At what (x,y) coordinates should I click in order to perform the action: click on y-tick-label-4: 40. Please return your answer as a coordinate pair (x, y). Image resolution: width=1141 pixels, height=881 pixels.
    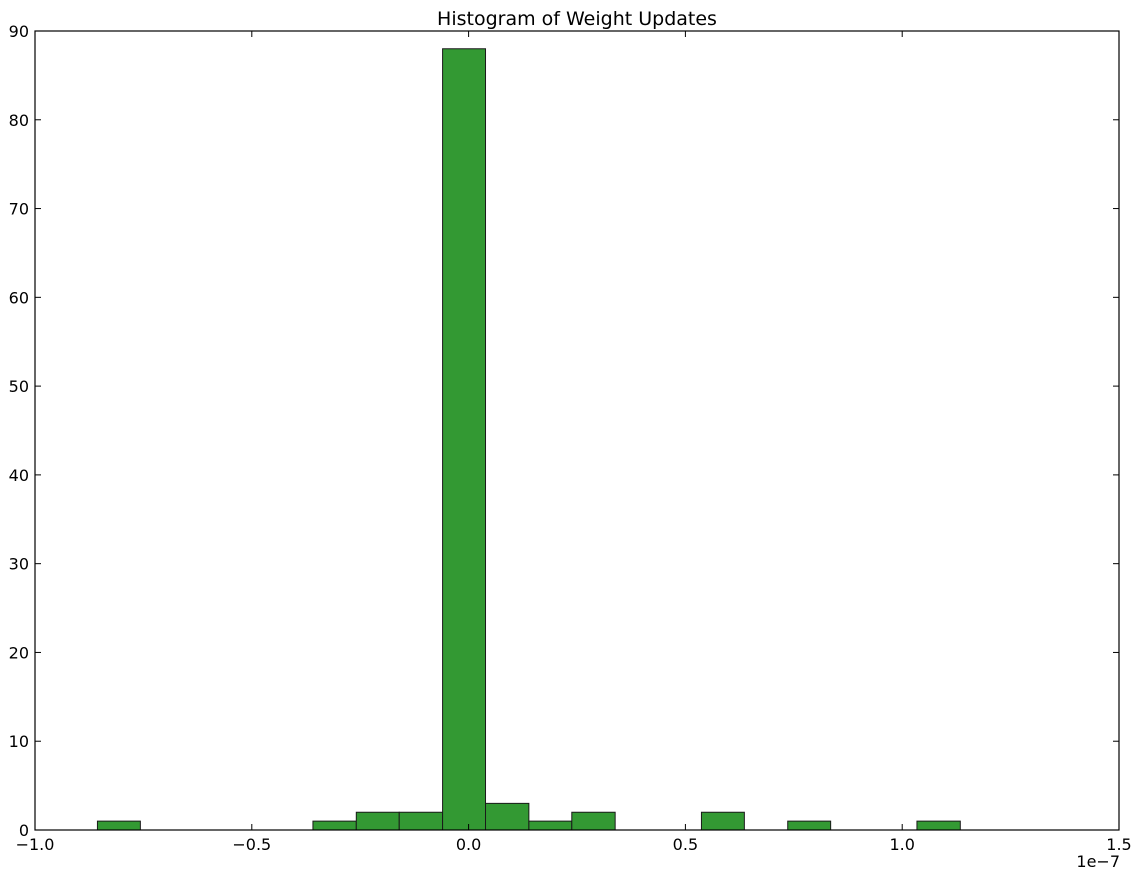
    Looking at the image, I should click on (19, 475).